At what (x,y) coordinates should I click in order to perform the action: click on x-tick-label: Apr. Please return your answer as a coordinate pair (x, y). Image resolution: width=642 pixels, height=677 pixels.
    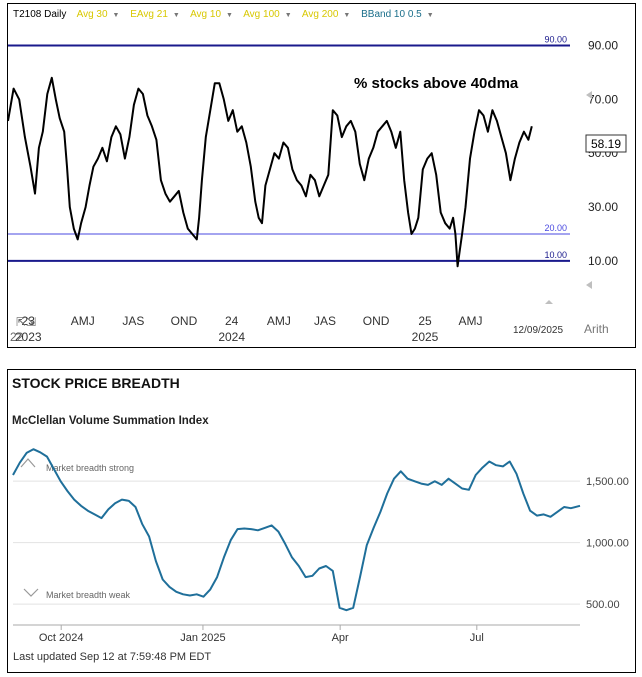
    Looking at the image, I should click on (340, 638).